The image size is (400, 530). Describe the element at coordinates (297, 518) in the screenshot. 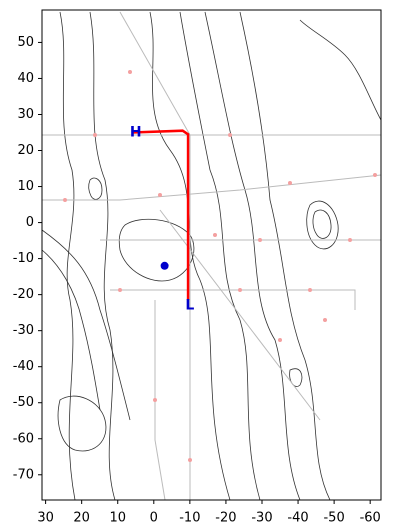

I see `x-tick-label: -40` at that location.